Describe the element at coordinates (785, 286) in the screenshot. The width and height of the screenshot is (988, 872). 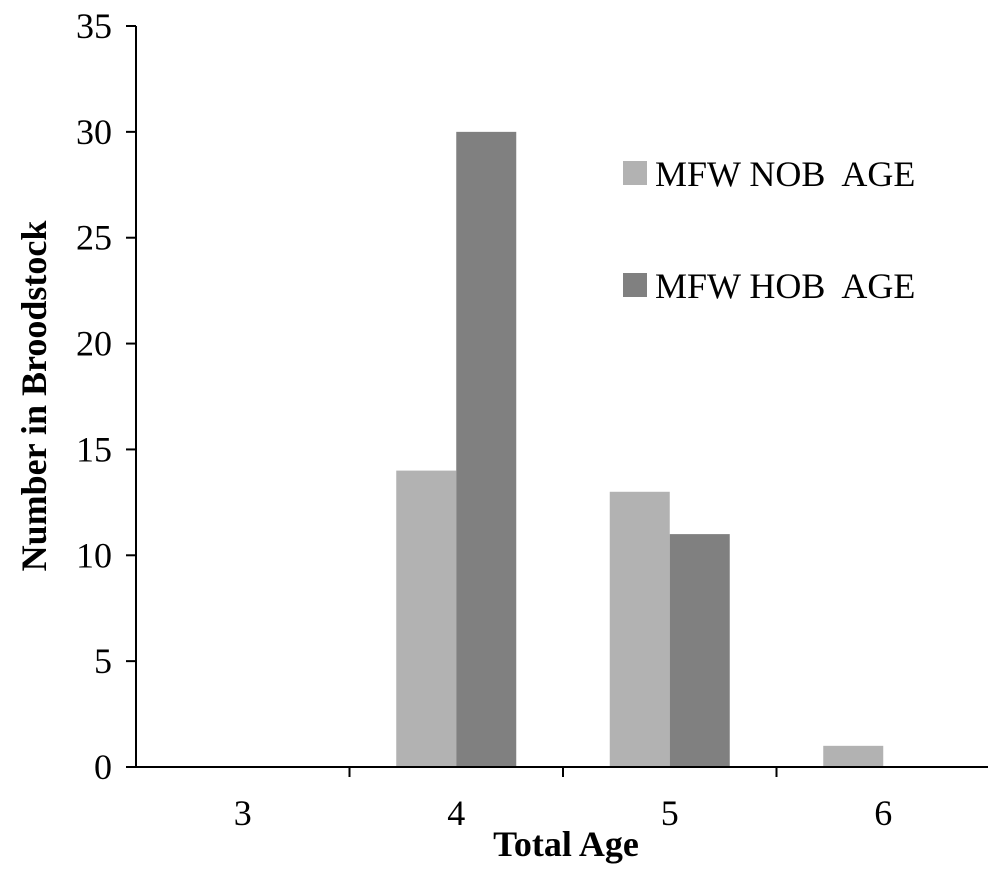
I see `legend-label-hob: MFW HOB AGE` at that location.